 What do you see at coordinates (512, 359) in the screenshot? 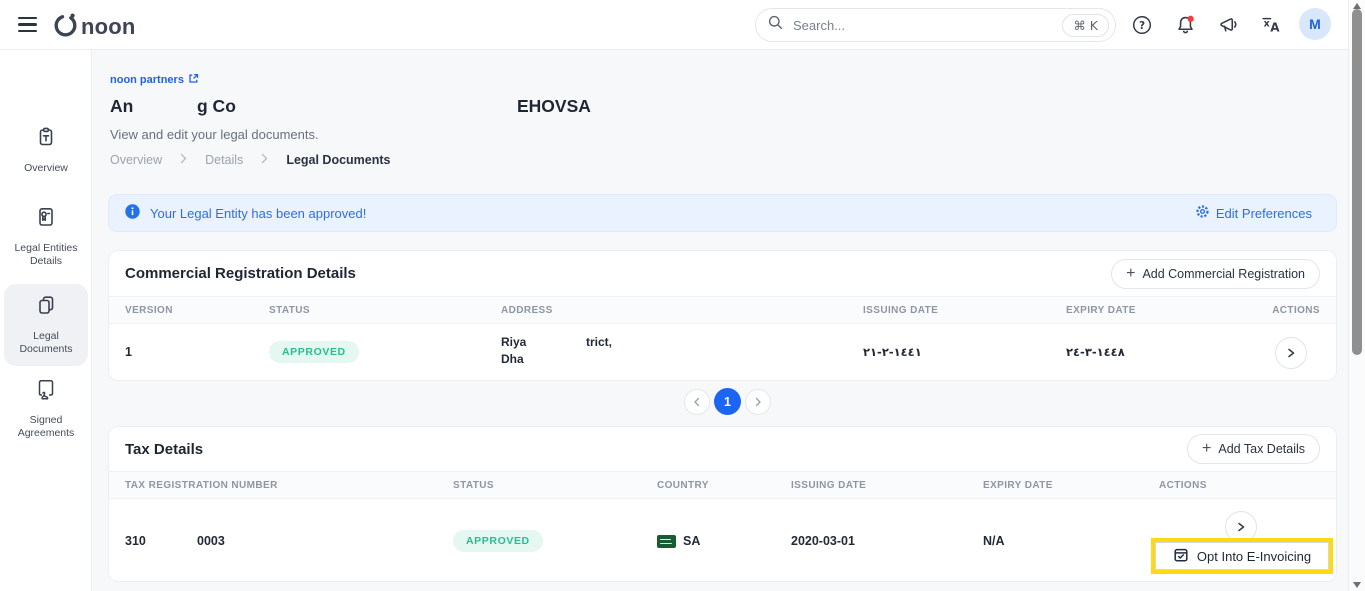
I see `address-cell-line2: Dha` at bounding box center [512, 359].